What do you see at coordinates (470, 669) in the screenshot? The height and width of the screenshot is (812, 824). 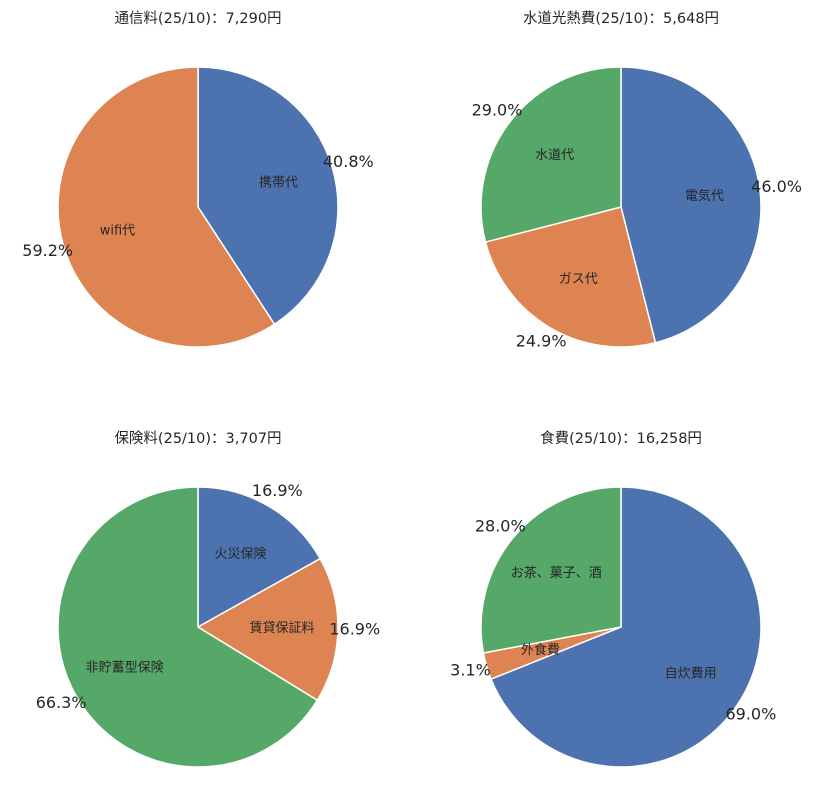 I see `slice-percent-label: 3.1%` at bounding box center [470, 669].